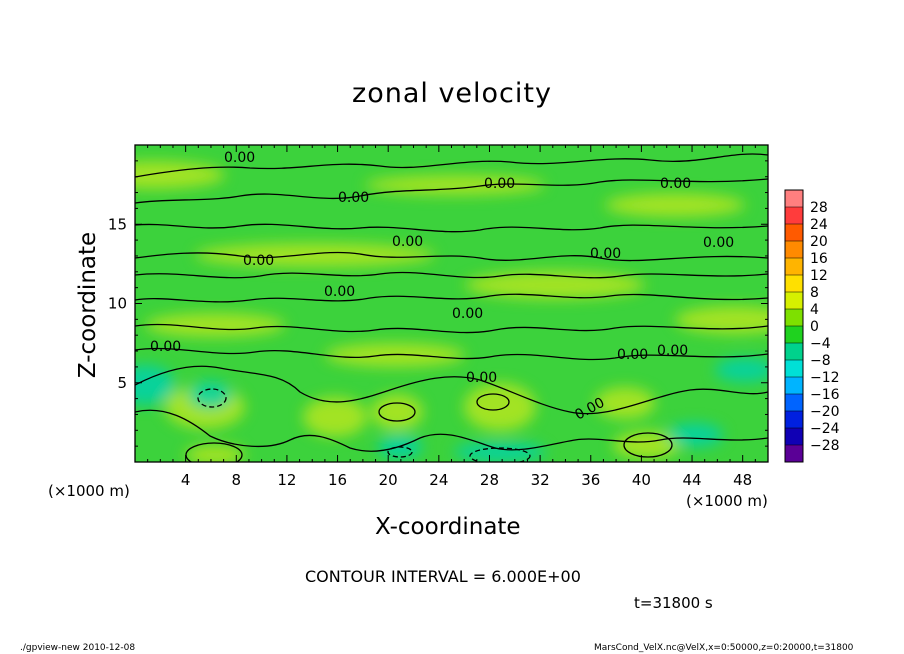 The height and width of the screenshot is (654, 904). What do you see at coordinates (825, 446) in the screenshot?
I see `colorbar-label: −28` at bounding box center [825, 446].